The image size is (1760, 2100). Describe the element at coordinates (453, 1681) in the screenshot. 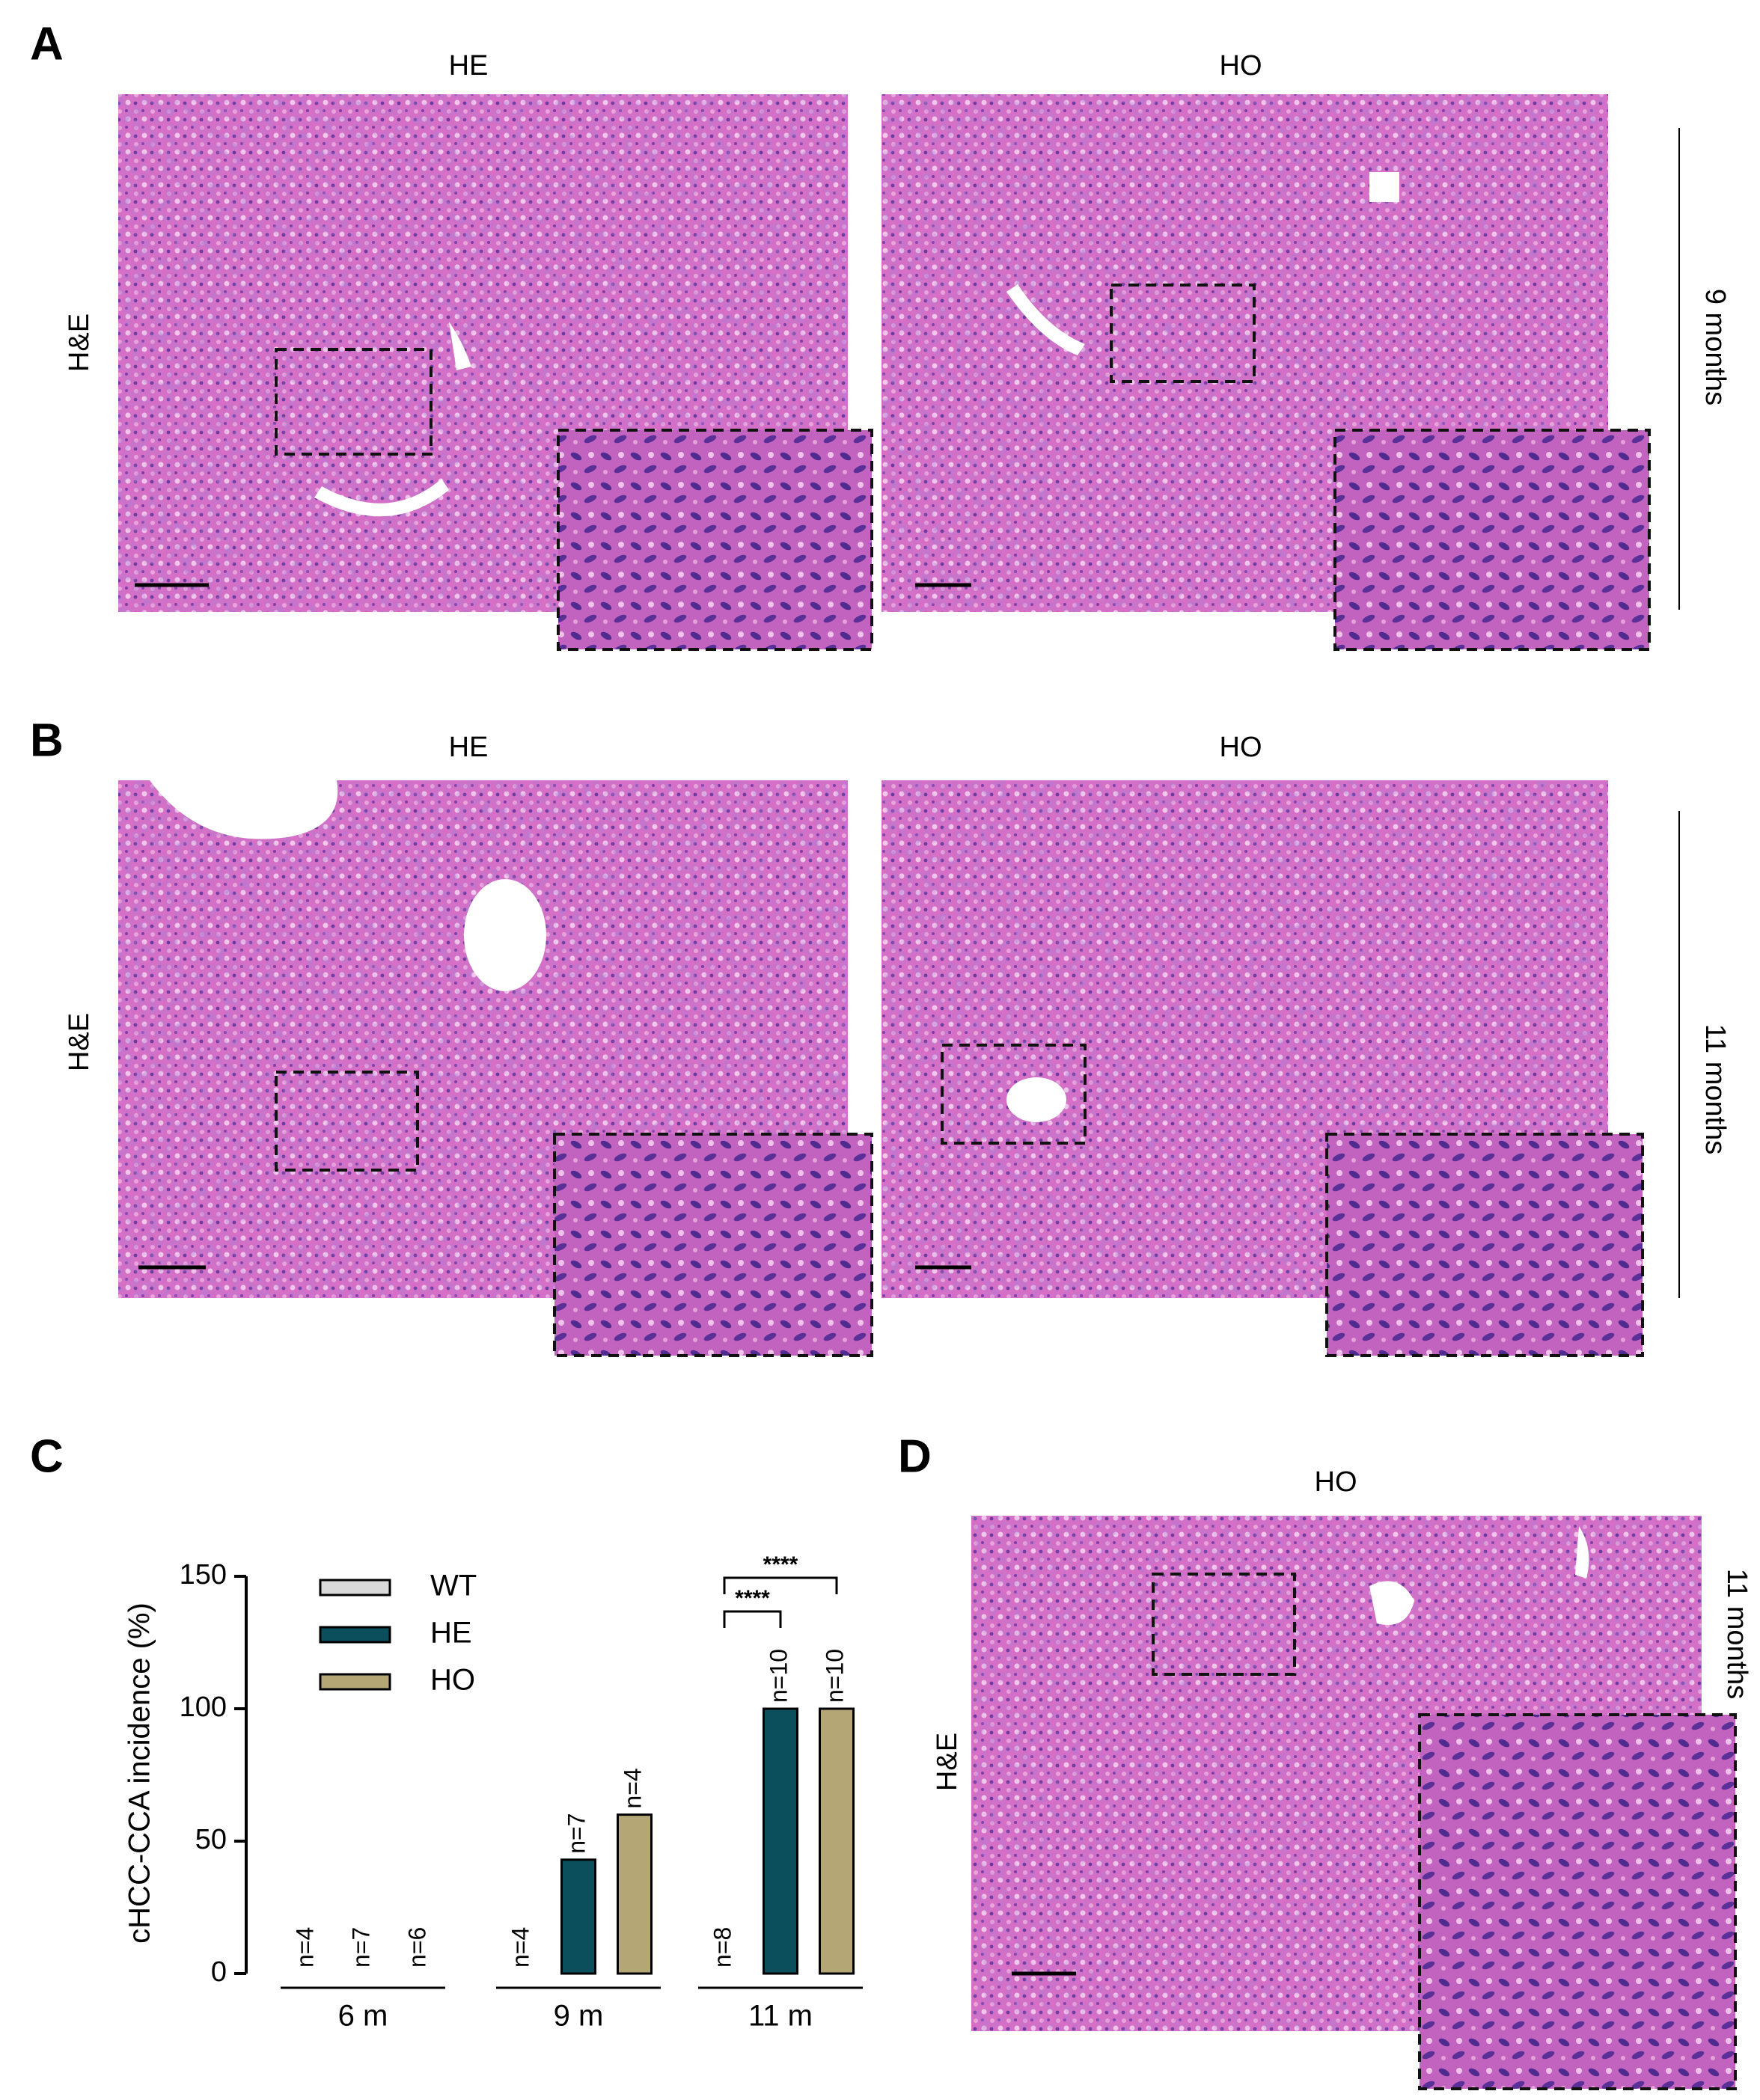

I see `legend-label: HO` at that location.